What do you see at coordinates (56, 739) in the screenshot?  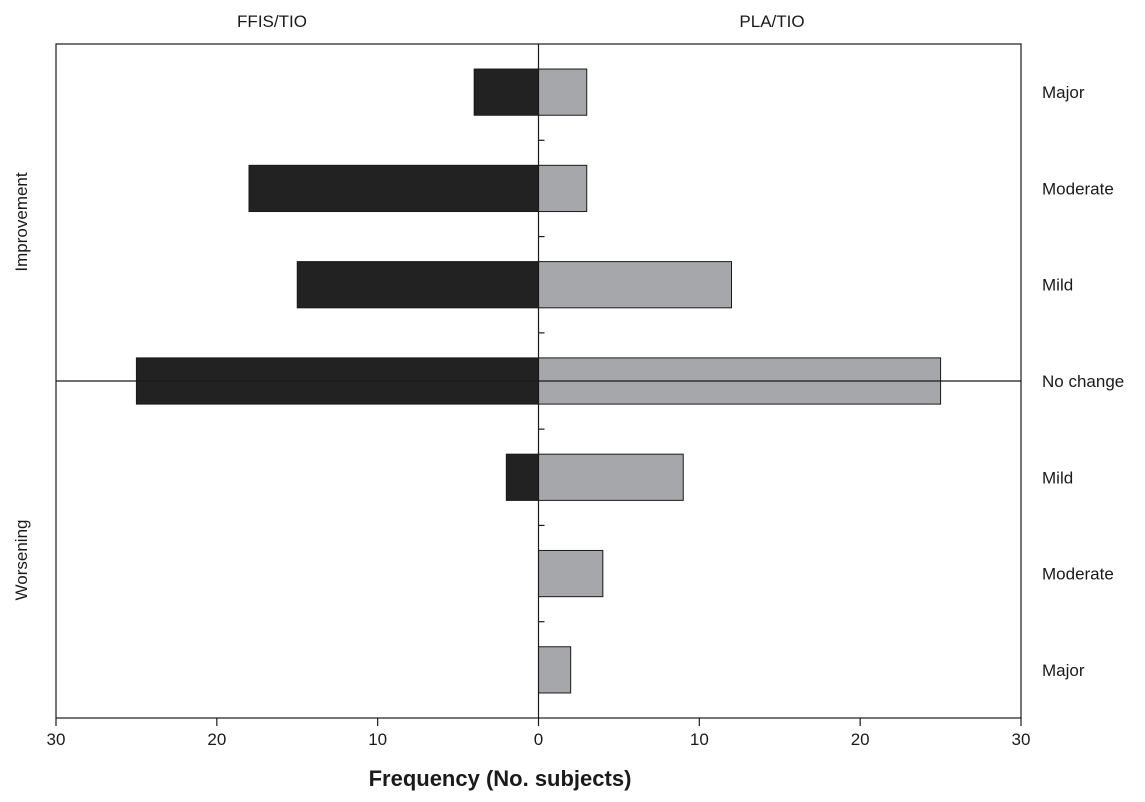 I see `x-tick-label-0: 30` at bounding box center [56, 739].